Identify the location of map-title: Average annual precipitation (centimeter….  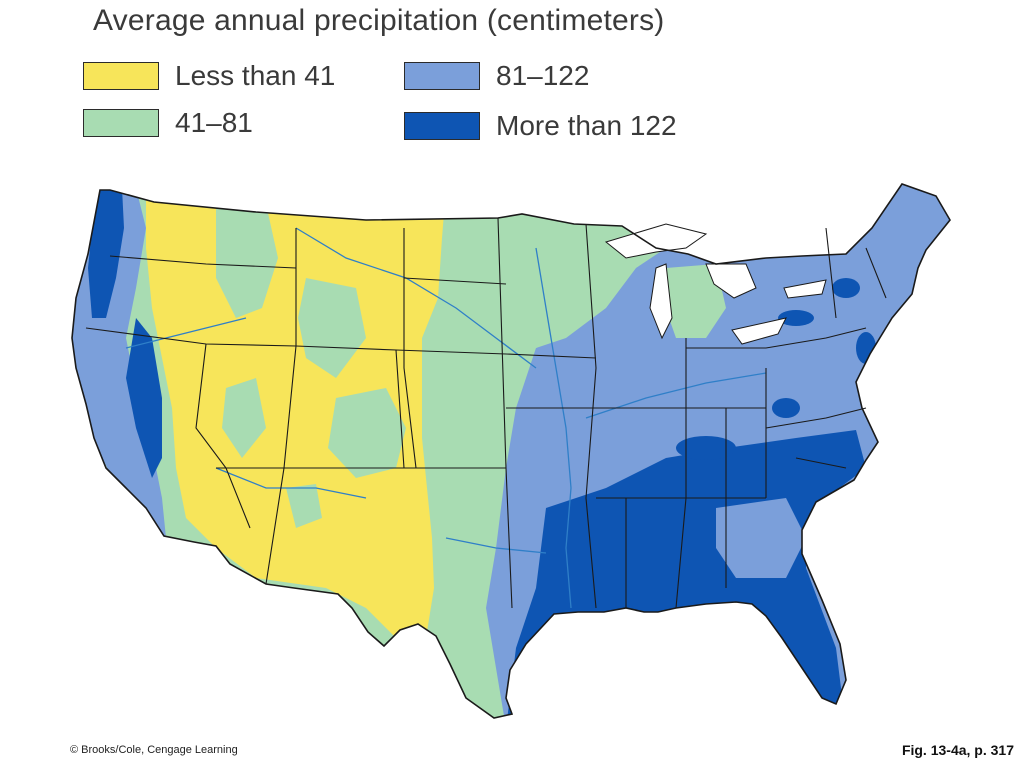
(379, 20).